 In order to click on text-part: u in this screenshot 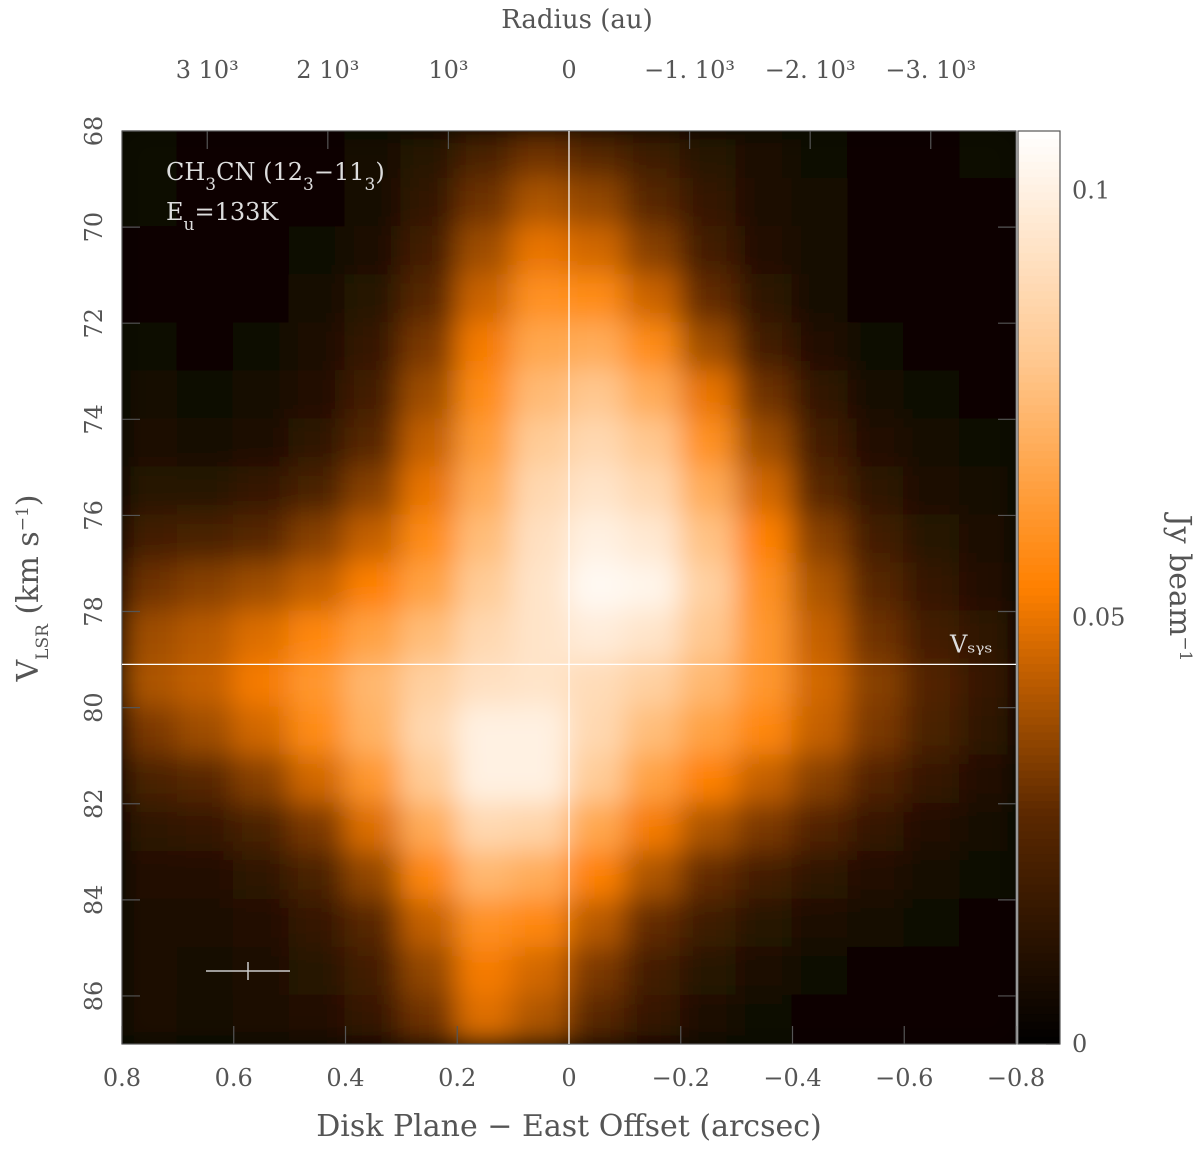, I will do `click(189, 225)`.